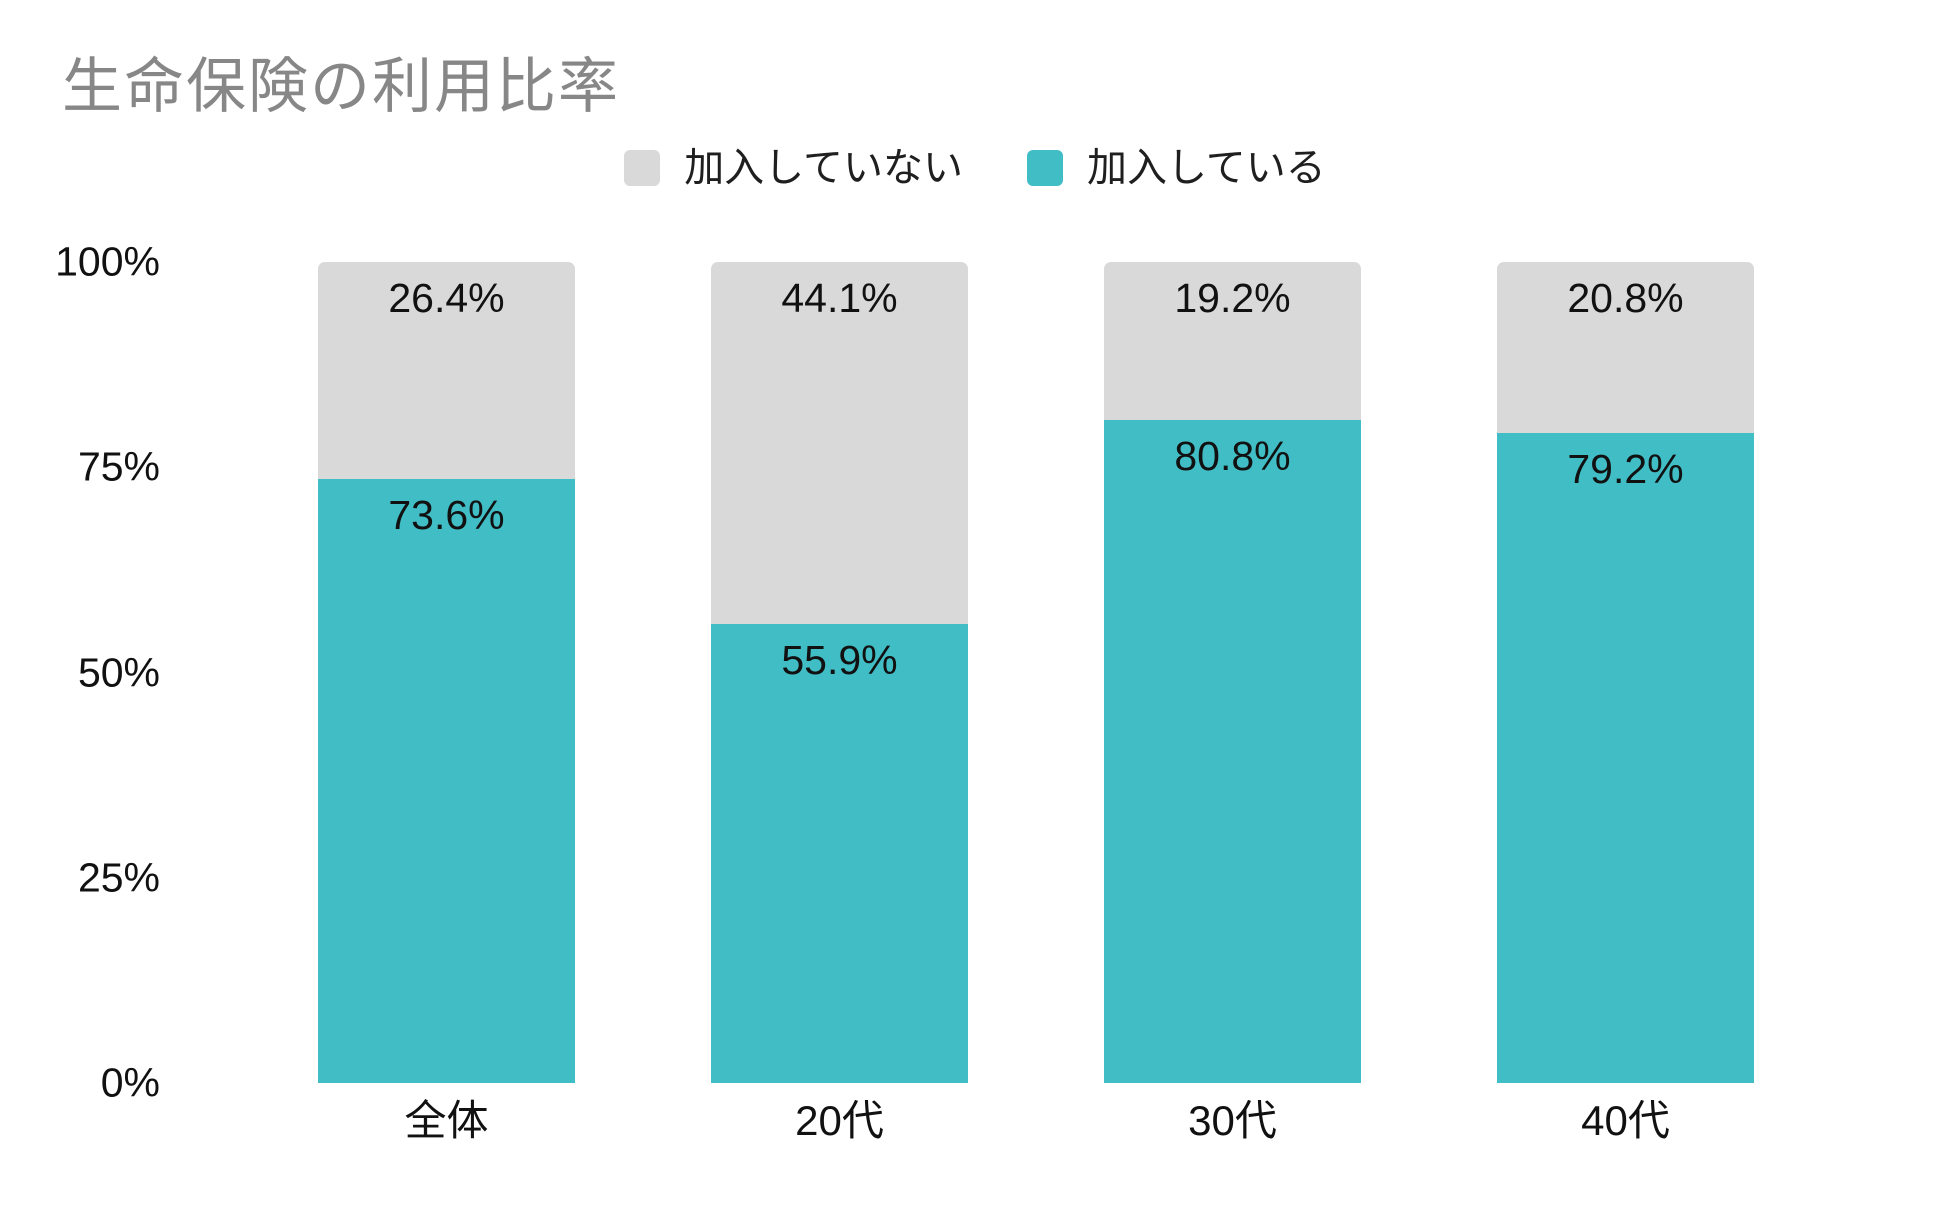 The width and height of the screenshot is (1950, 1212). I want to click on legend: 加入していない 加入している, so click(975, 168).